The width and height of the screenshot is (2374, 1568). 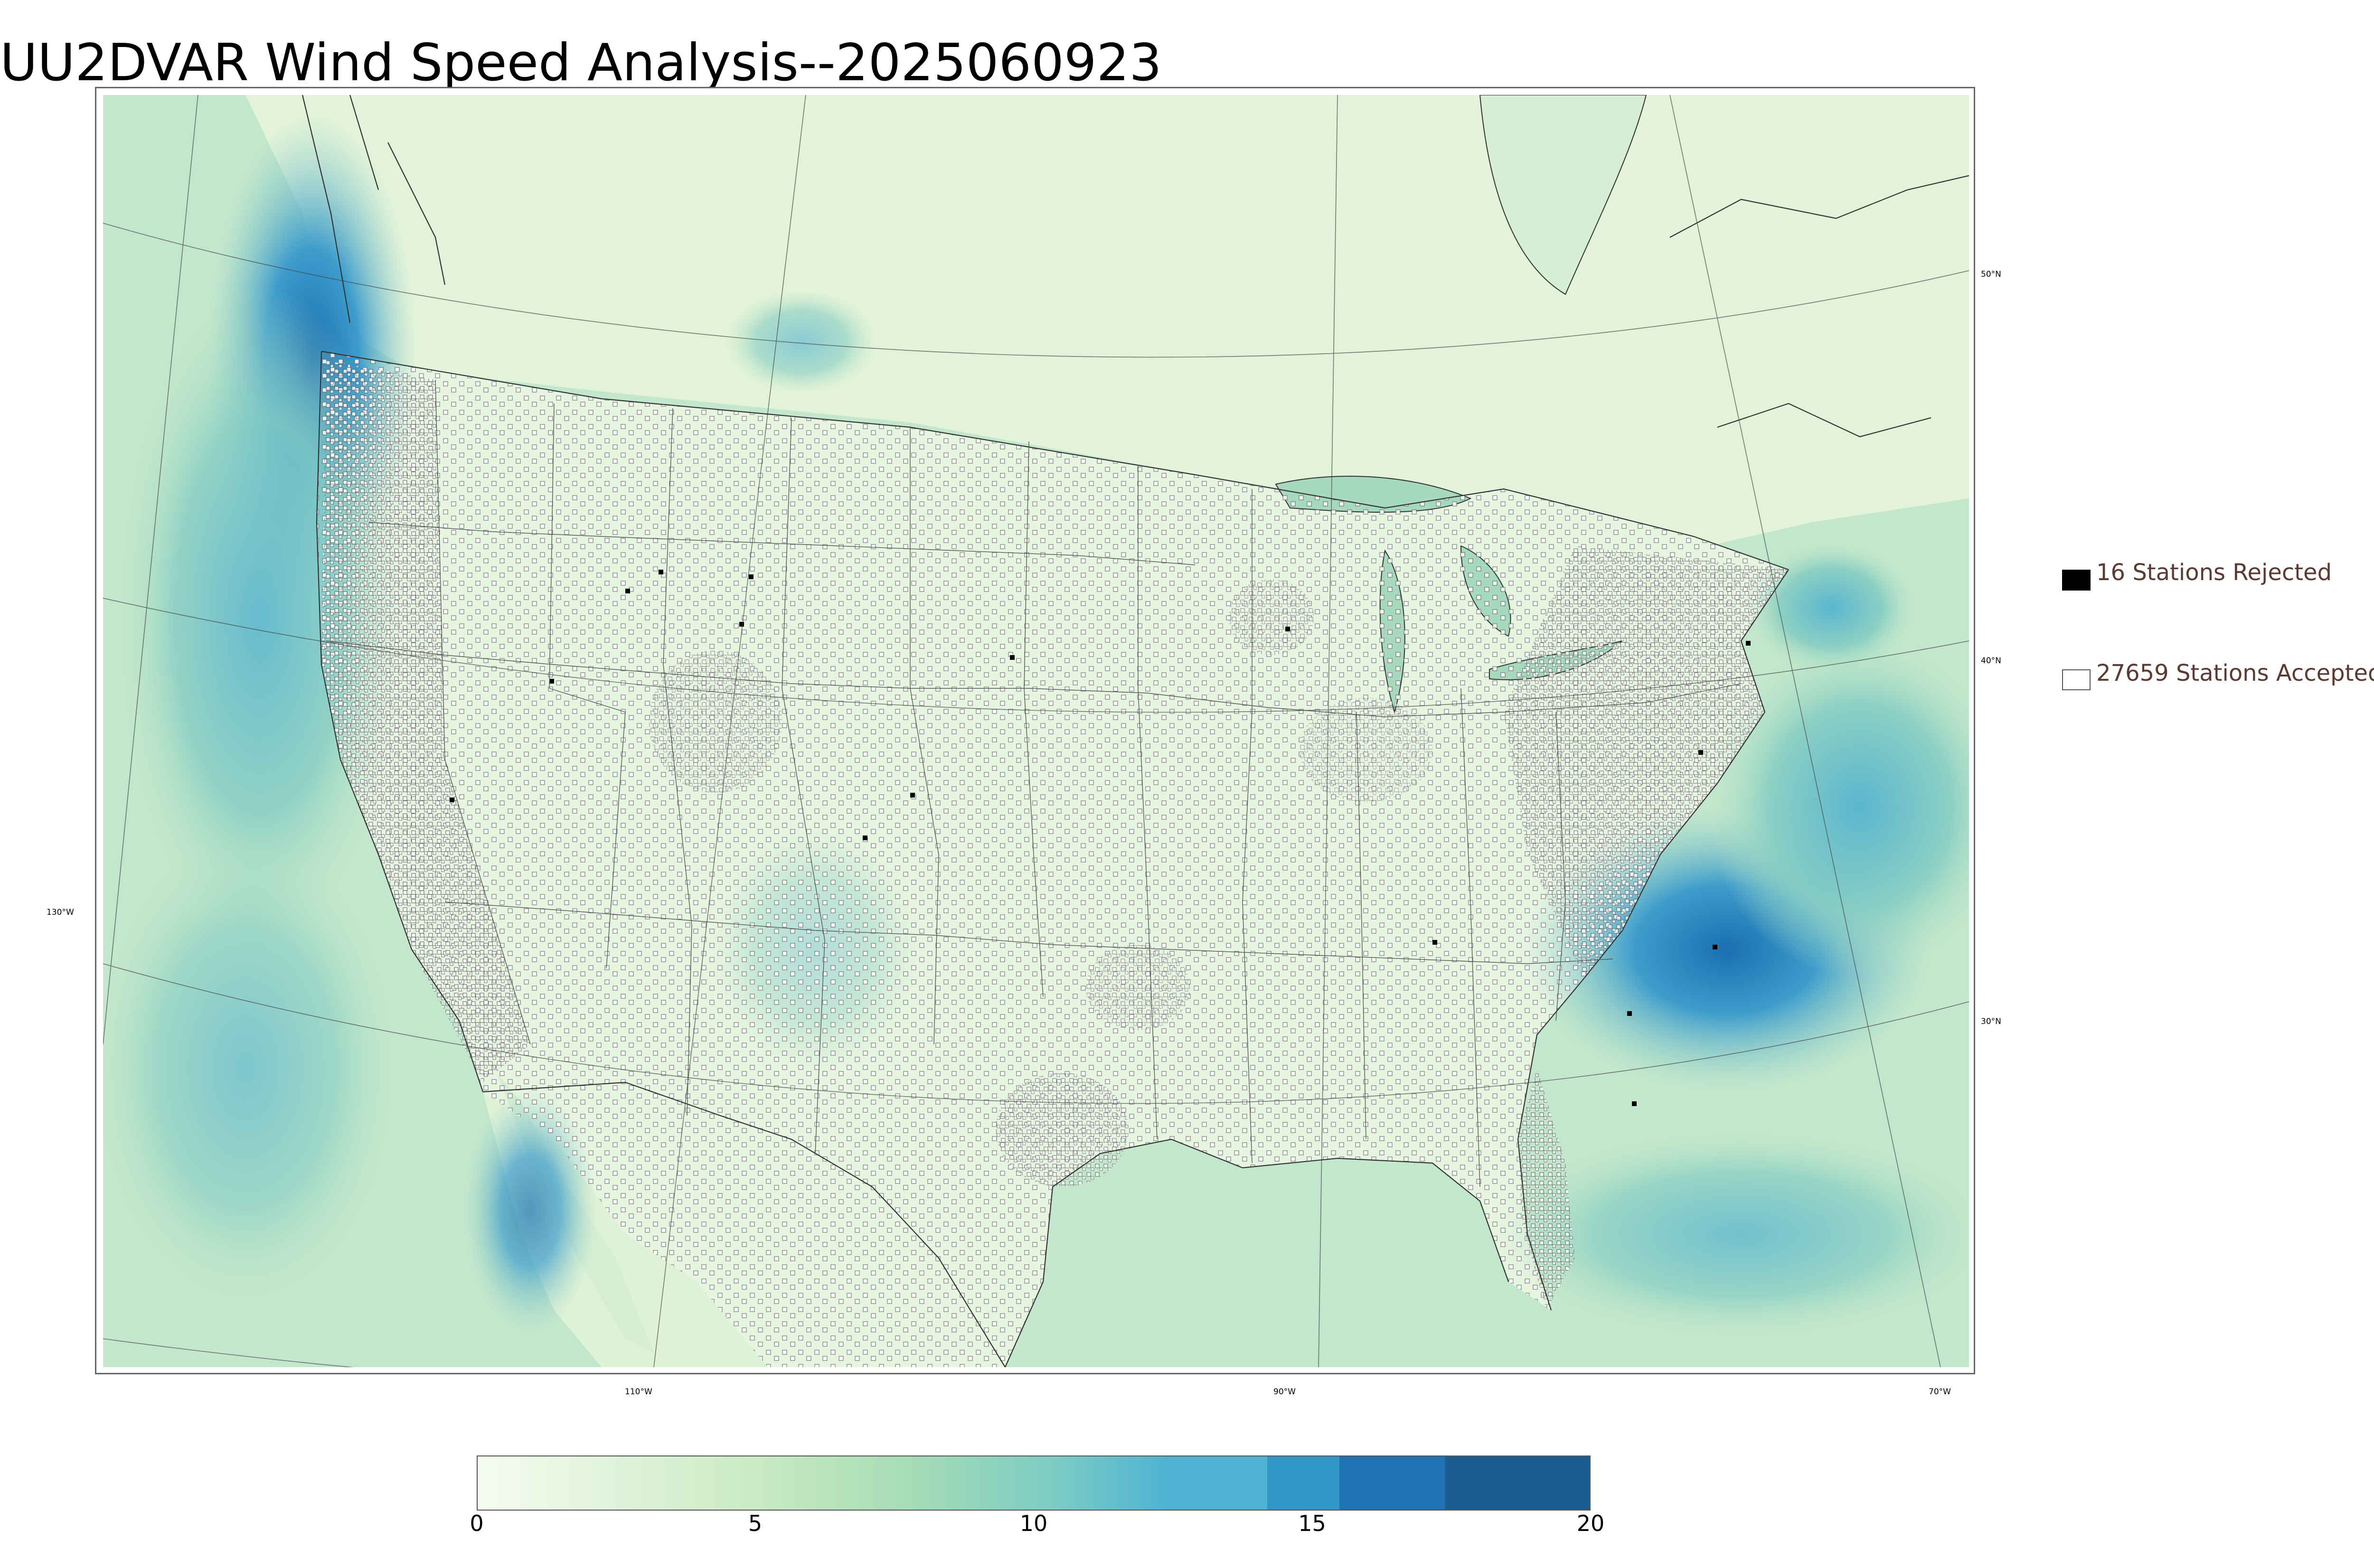 What do you see at coordinates (60, 913) in the screenshot?
I see `lon-label-130w: 130°W` at bounding box center [60, 913].